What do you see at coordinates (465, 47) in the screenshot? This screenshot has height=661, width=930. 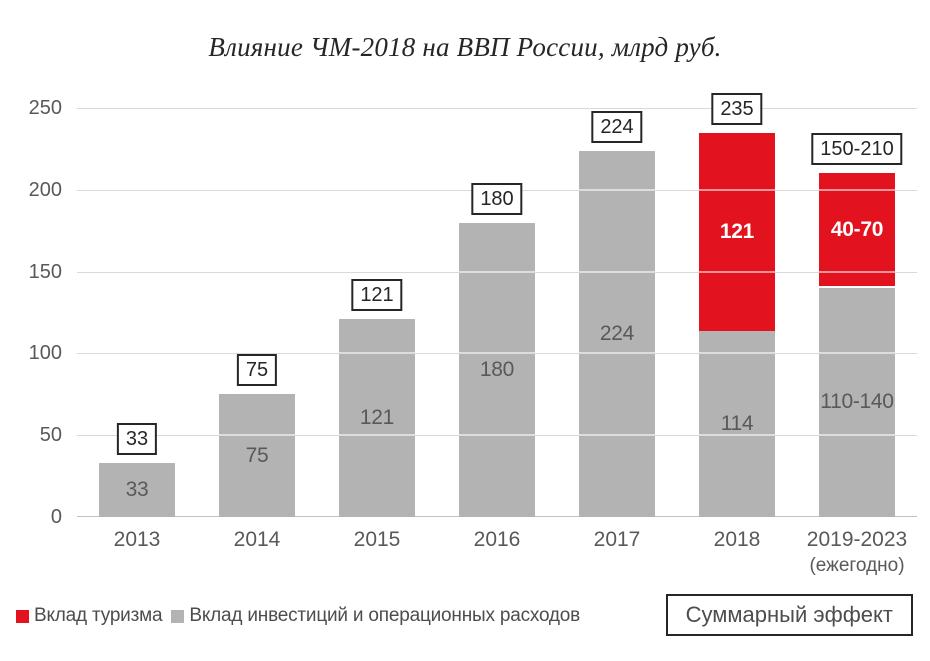 I see `chart-title: Влияние ЧМ-2018 на ВВП России, млрд руб.` at bounding box center [465, 47].